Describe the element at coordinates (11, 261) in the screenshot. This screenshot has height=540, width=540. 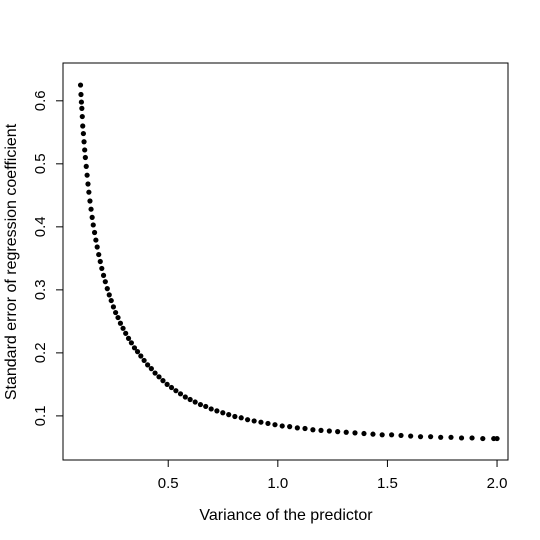
I see `y-axis-label: Standard error of regression coefficient` at that location.